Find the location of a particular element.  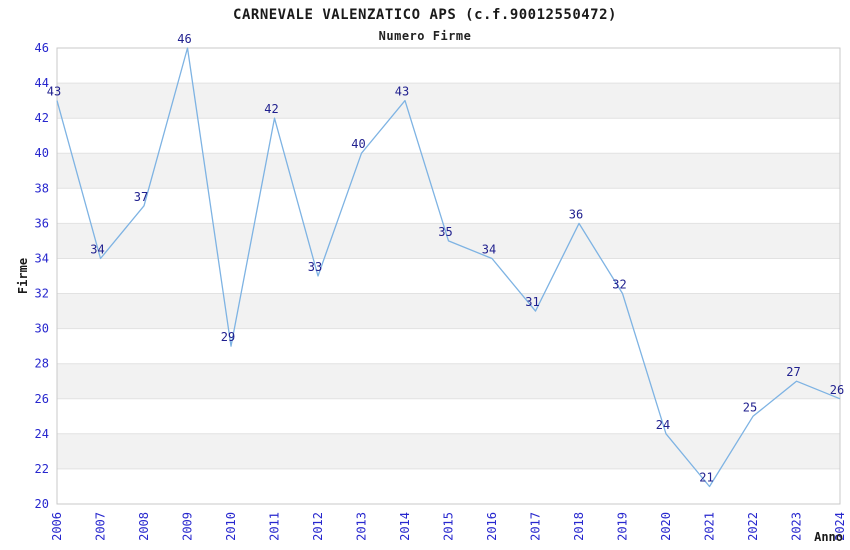

y-tick-label: 44 is located at coordinates (42, 83).